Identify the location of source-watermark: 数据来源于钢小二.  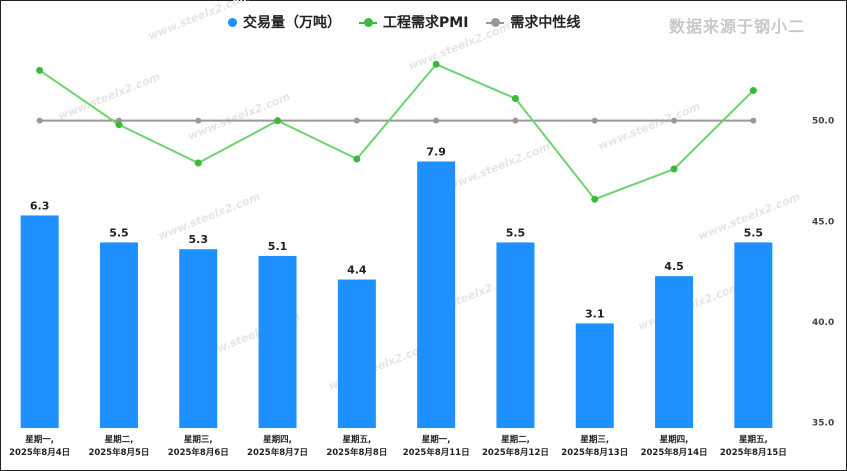
(736, 26).